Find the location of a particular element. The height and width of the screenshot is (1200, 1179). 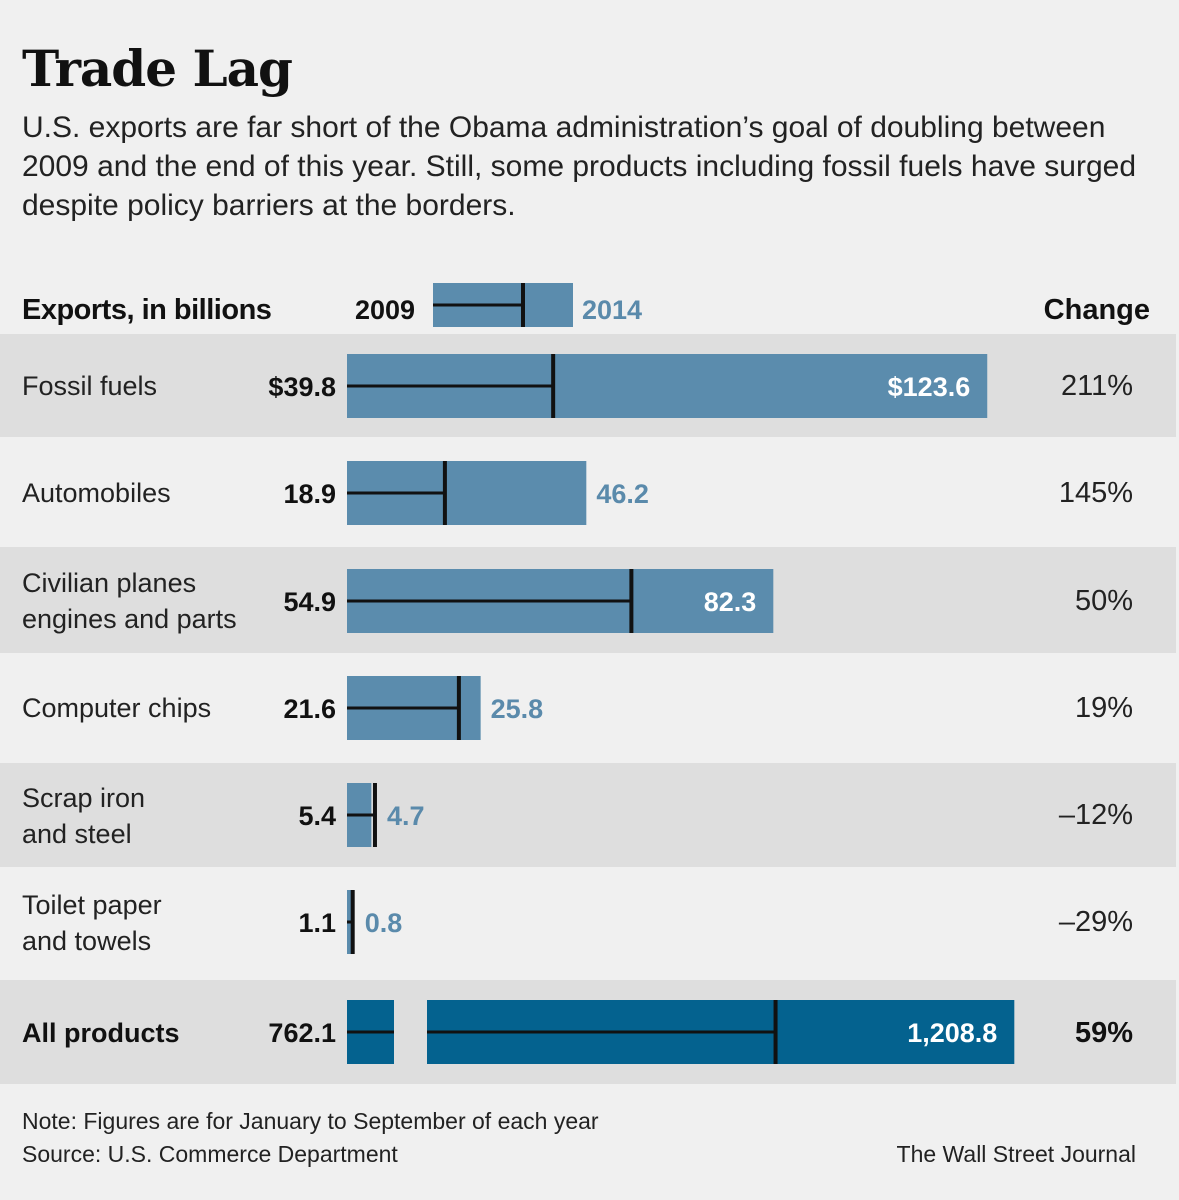

category-label-line: engines and parts is located at coordinates (129, 619).